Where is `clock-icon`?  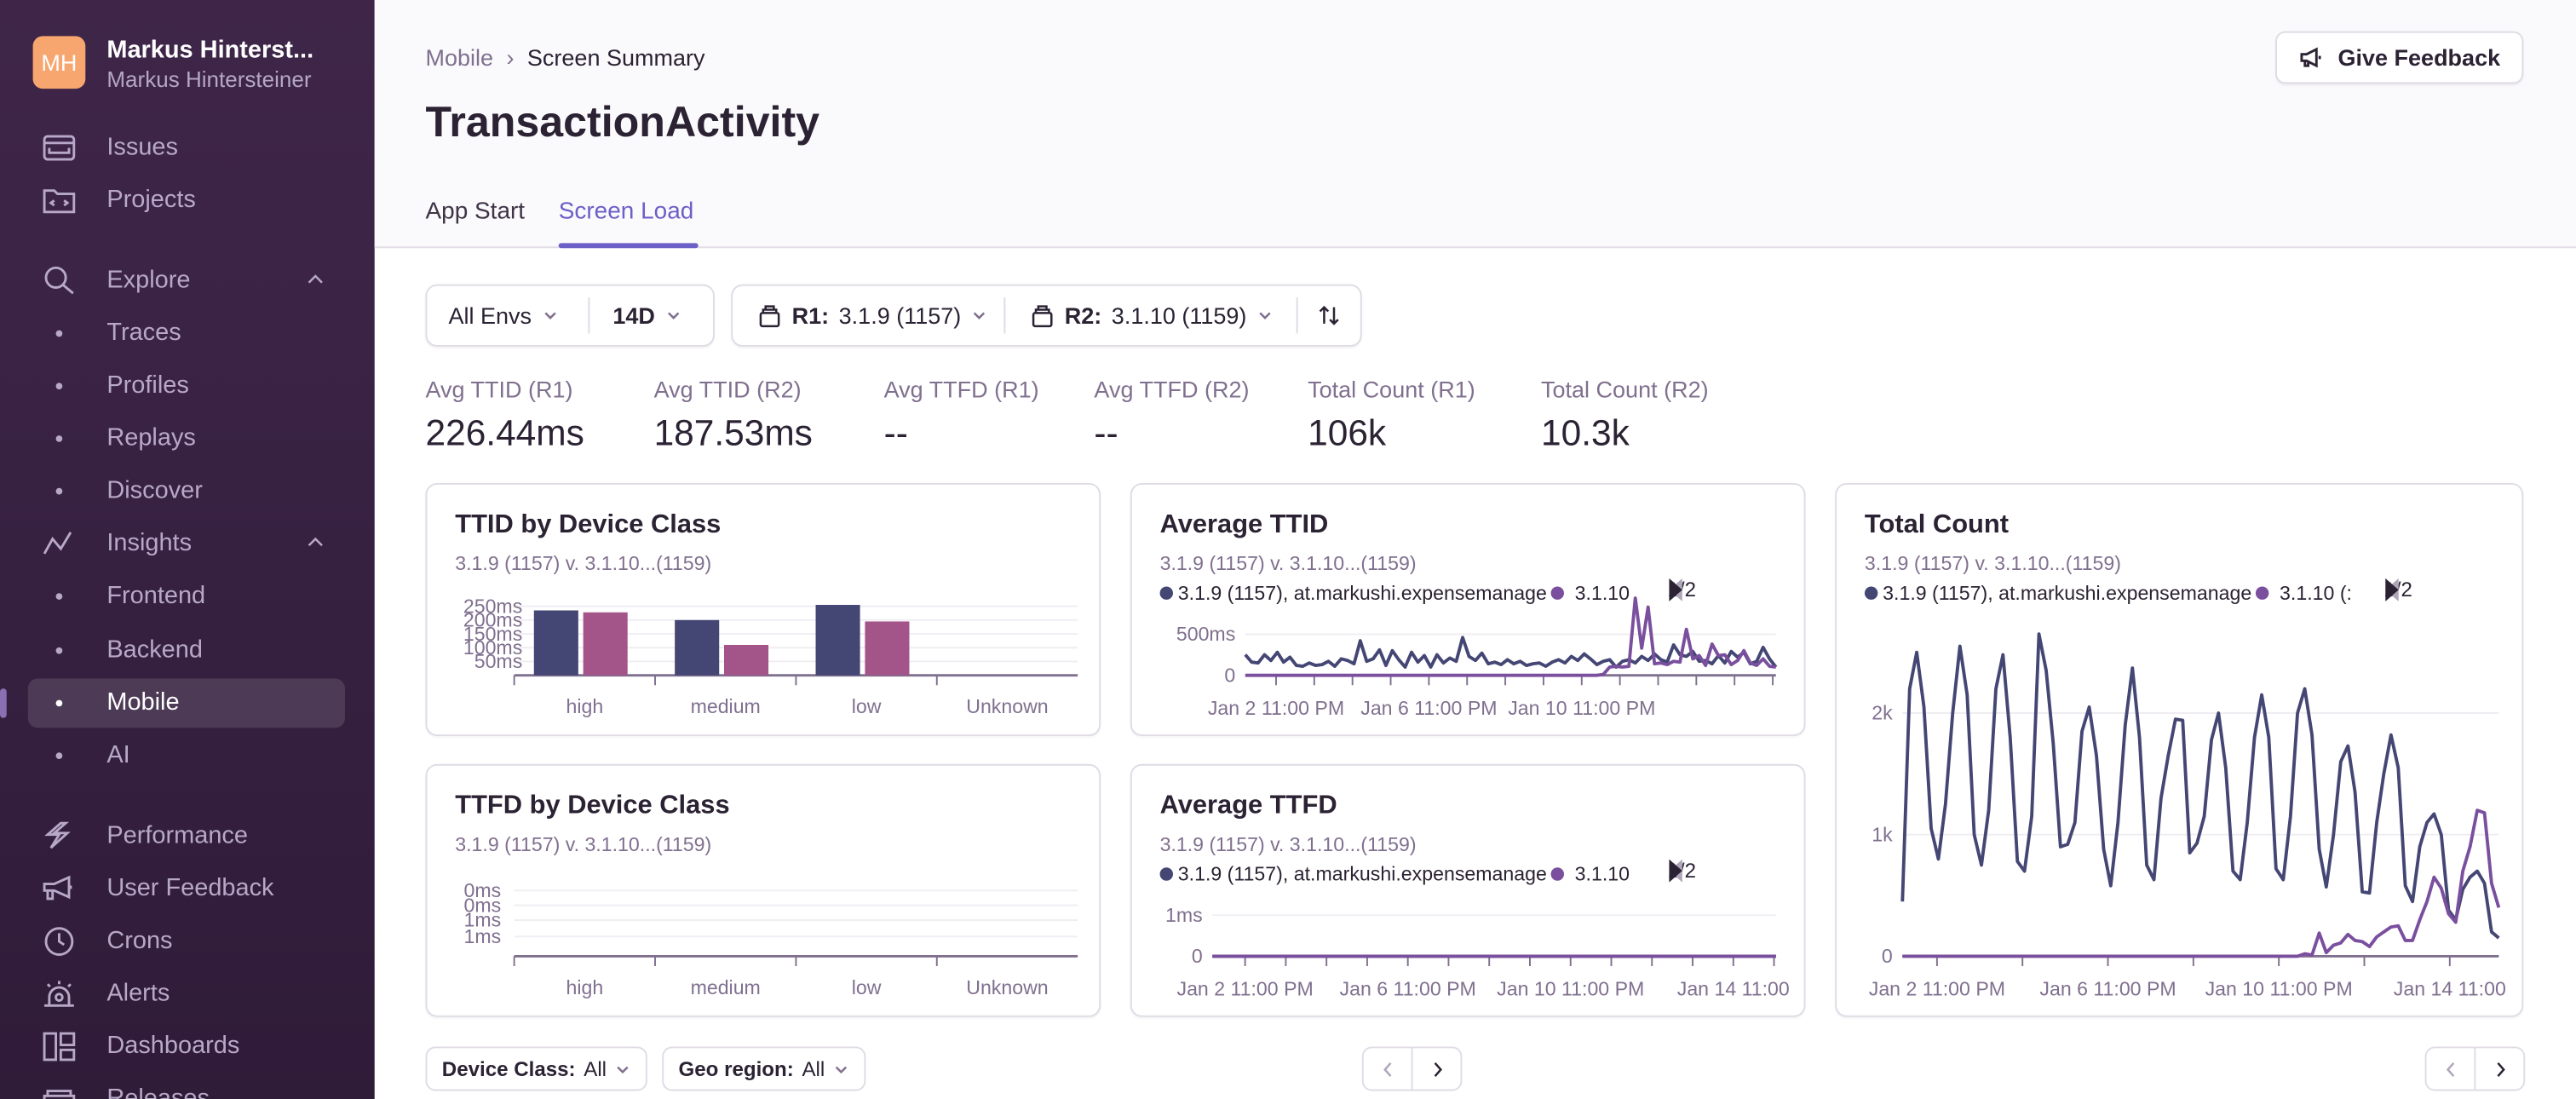 clock-icon is located at coordinates (59, 942).